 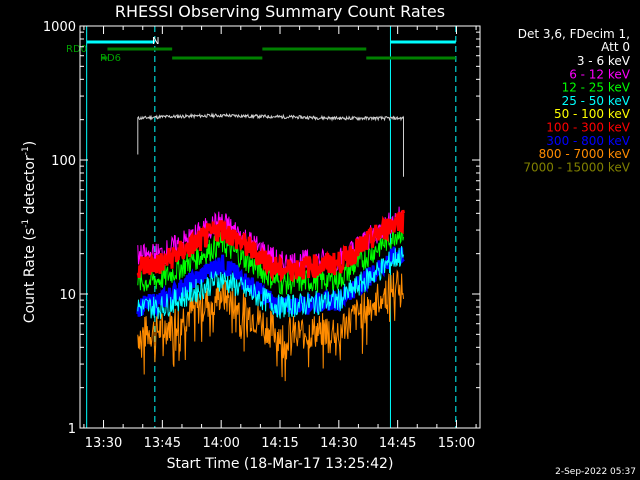 I want to click on x-axis-label: Start Time (18-Mar-17 13:25:42), so click(x=280, y=464).